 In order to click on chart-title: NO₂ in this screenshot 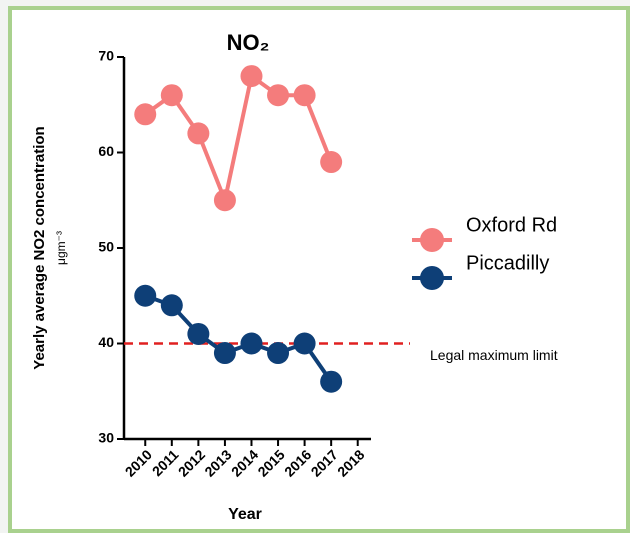, I will do `click(248, 42)`.